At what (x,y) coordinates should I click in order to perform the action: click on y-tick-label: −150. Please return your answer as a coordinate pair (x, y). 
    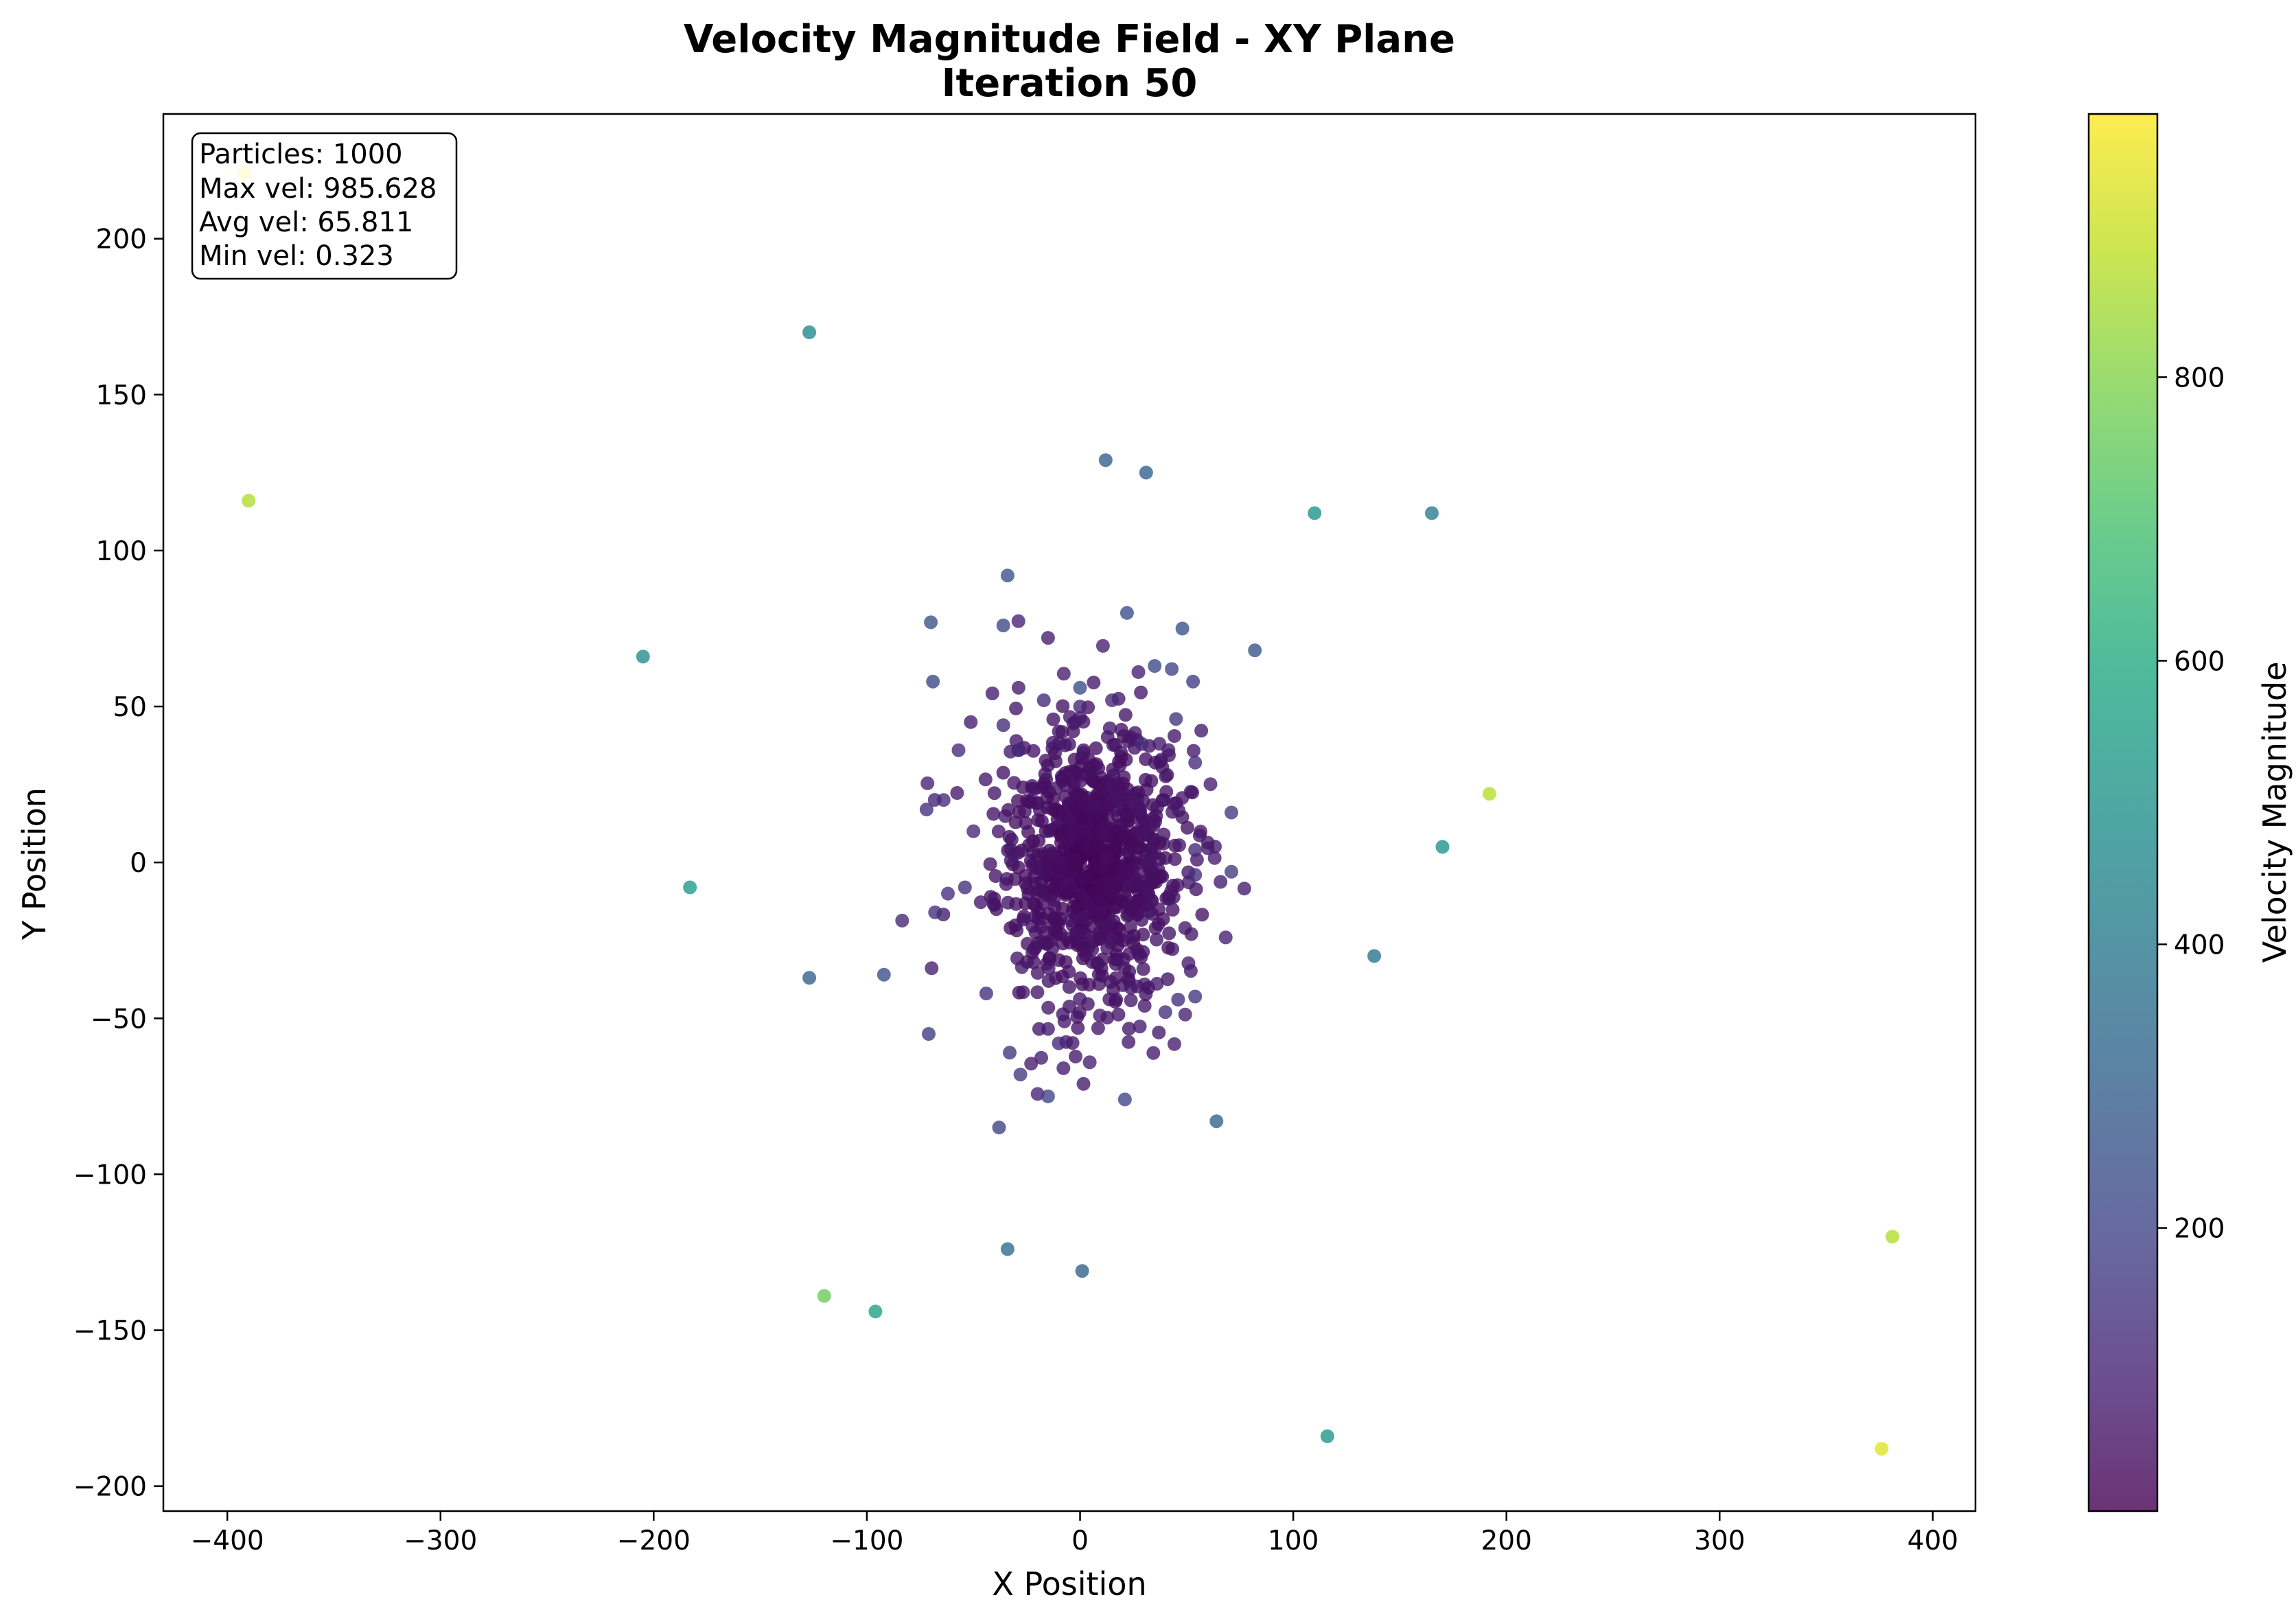
    Looking at the image, I should click on (110, 1331).